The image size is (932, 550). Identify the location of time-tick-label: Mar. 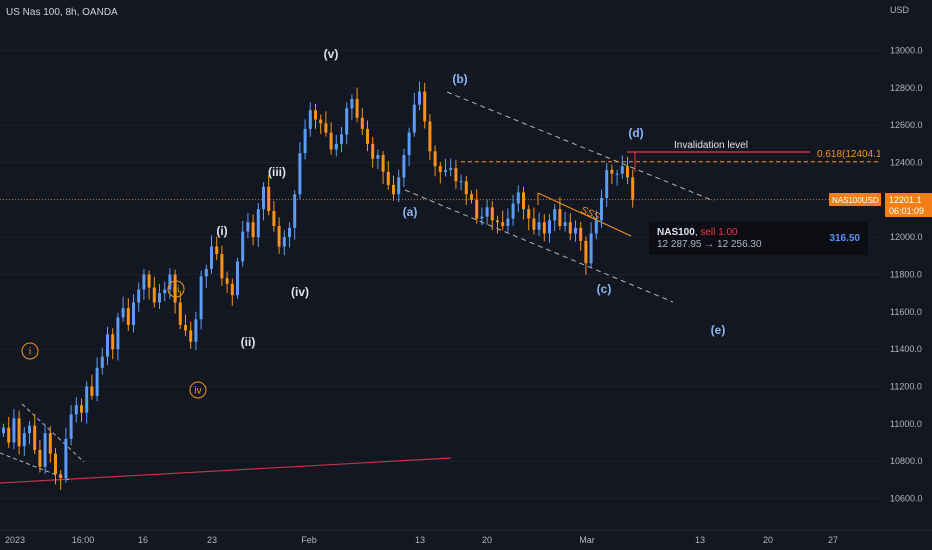
(587, 540).